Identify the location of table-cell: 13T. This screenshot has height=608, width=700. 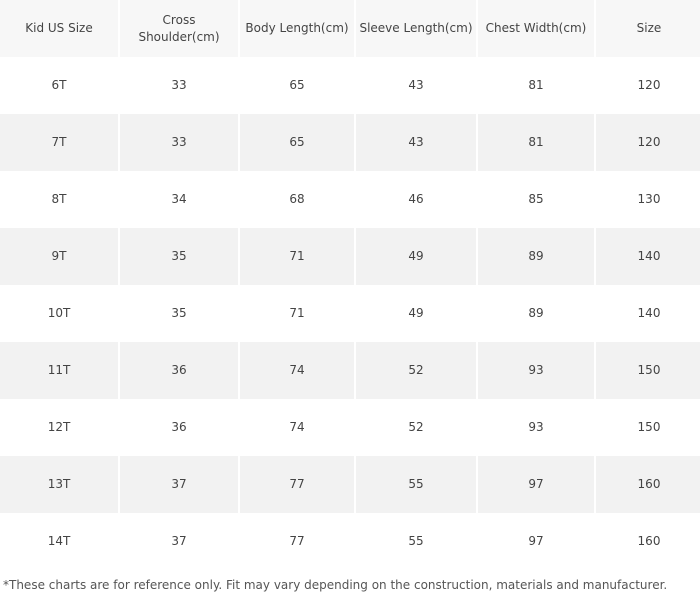
(59, 484).